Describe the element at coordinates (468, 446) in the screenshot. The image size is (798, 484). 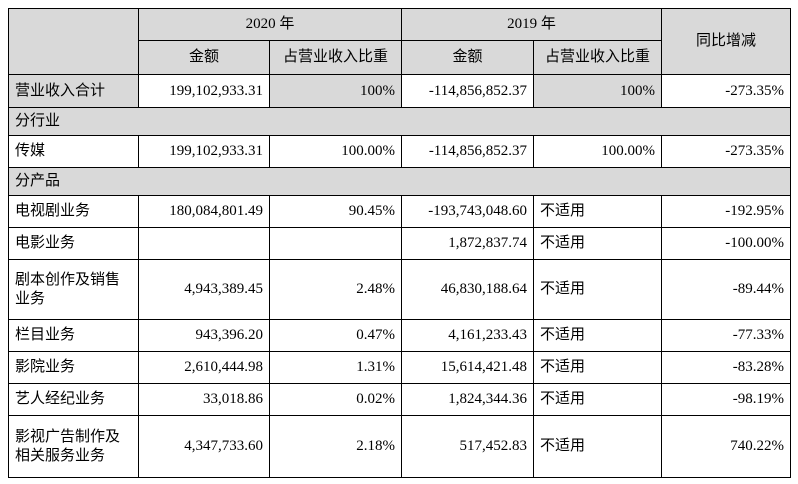
I see `amount-2019-cell: 517,452.83` at that location.